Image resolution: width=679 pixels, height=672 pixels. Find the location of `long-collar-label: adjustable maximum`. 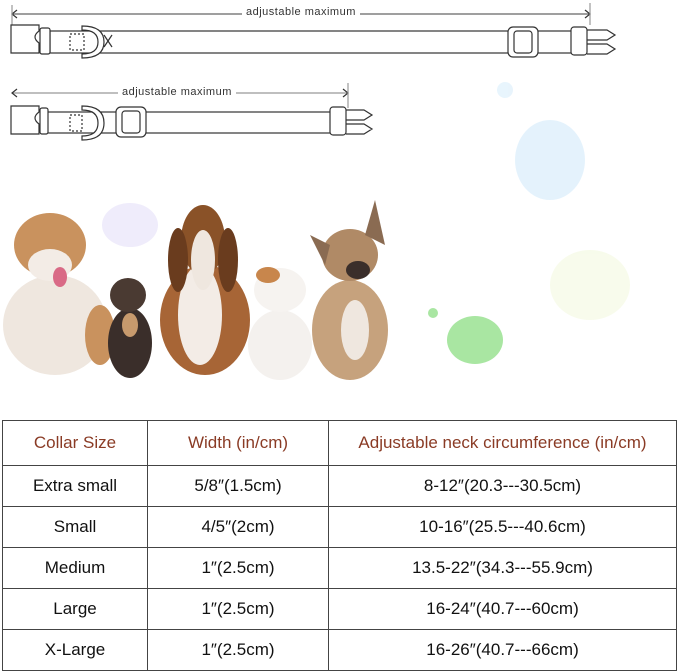

long-collar-label: adjustable maximum is located at coordinates (301, 12).